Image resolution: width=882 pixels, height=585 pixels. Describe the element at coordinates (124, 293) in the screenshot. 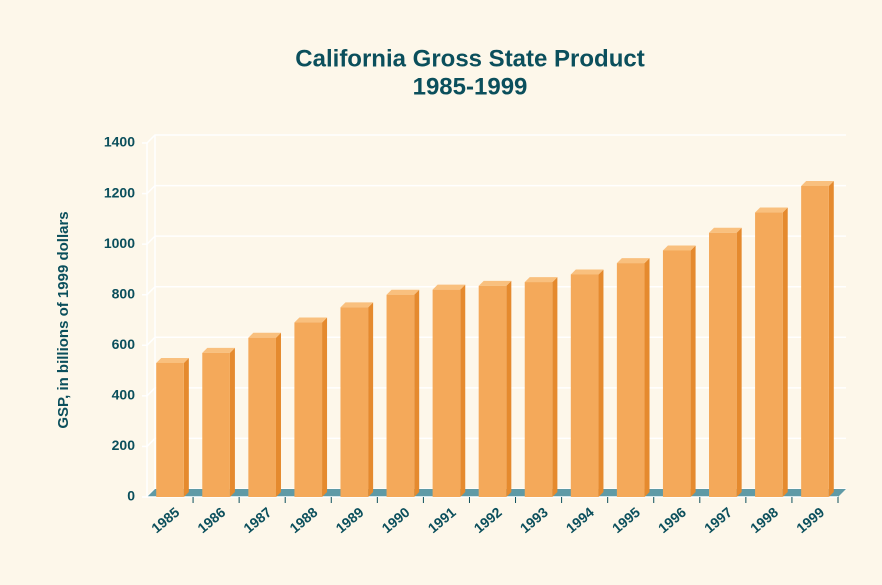

I see `y-tick-label: 800` at that location.